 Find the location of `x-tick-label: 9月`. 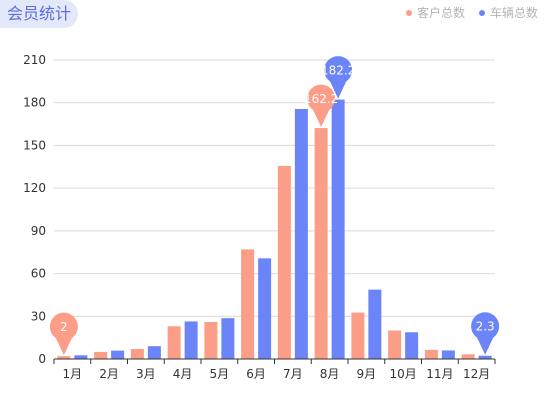

x-tick-label: 9月 is located at coordinates (367, 374).